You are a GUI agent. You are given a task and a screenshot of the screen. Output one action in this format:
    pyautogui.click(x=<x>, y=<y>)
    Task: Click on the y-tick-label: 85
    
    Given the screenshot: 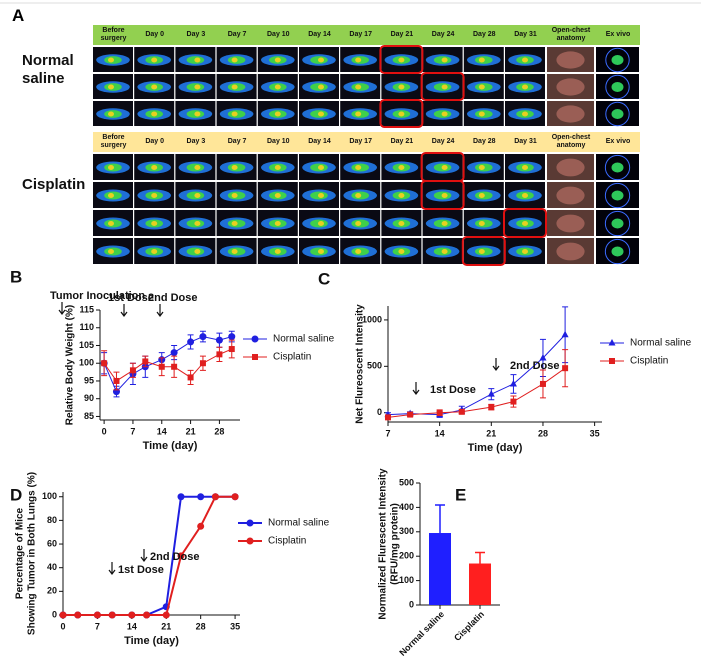 What is the action you would take?
    pyautogui.click(x=89, y=416)
    